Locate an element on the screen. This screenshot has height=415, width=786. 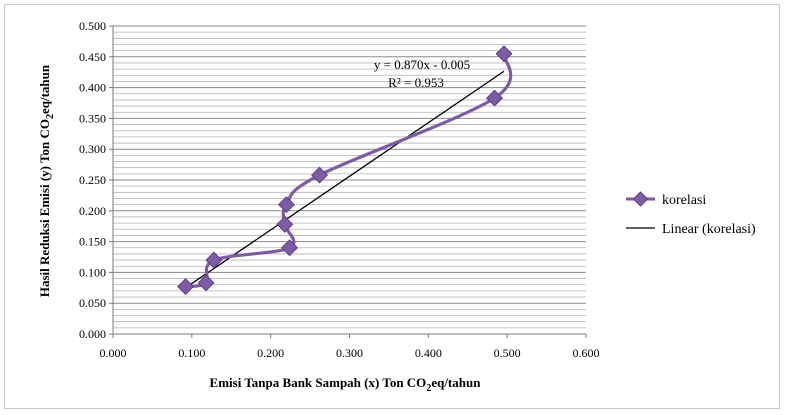
y-tick-label: 0.250 is located at coordinates (92, 180).